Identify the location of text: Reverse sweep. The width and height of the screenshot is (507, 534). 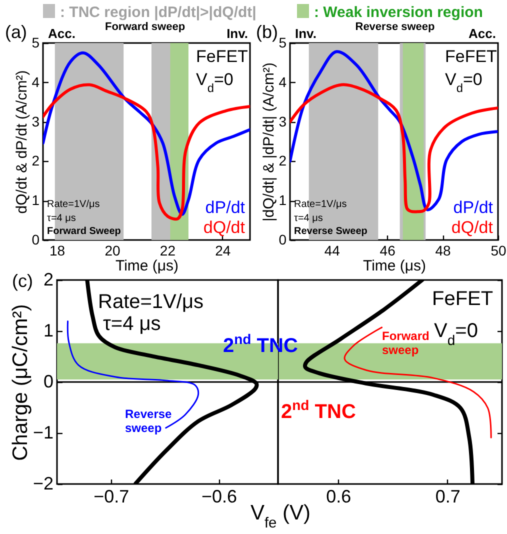
(395, 27).